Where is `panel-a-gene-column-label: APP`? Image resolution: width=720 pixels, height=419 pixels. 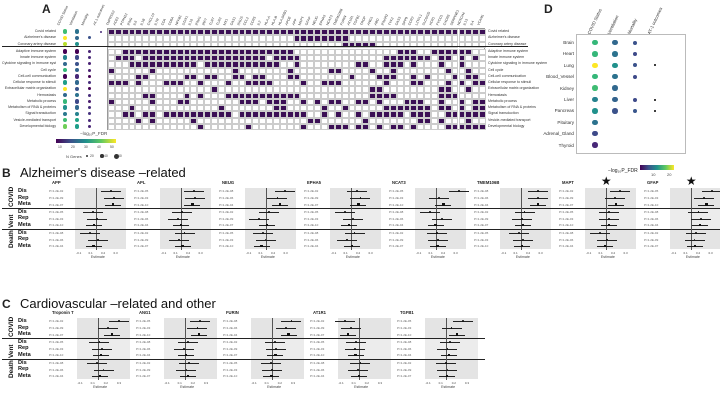 panel-a-gene-column-label: APP is located at coordinates (294, 22).